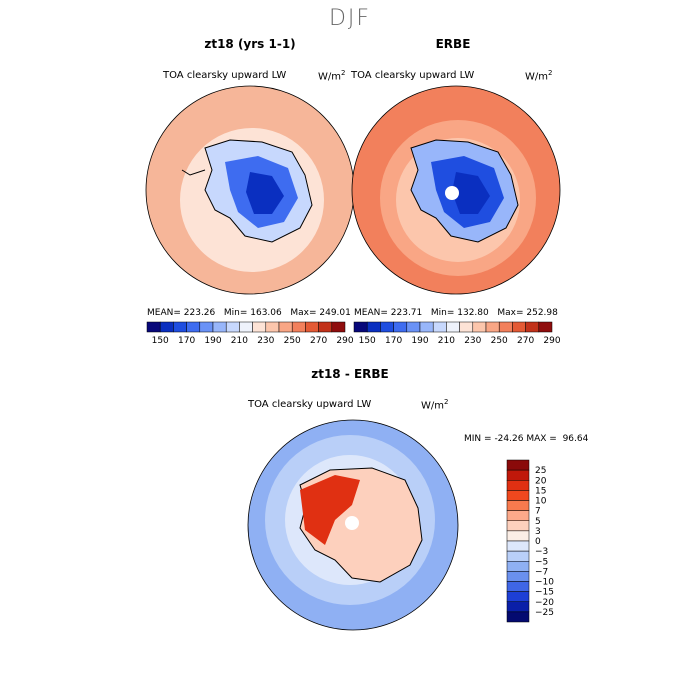 This screenshot has height=700, width=700. Describe the element at coordinates (265, 193) in the screenshot. I see `panel1-plateau-core` at that location.